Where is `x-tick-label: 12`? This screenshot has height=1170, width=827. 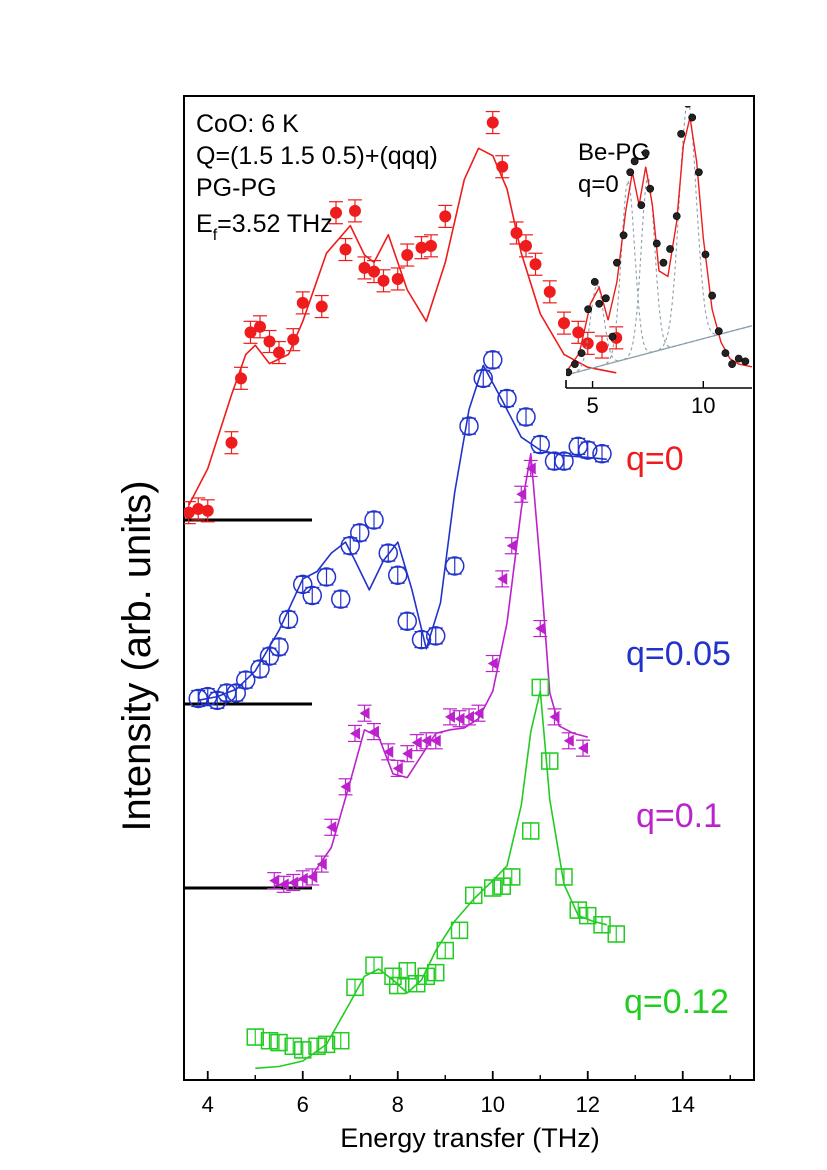
x-tick-label: 12 is located at coordinates (588, 1104).